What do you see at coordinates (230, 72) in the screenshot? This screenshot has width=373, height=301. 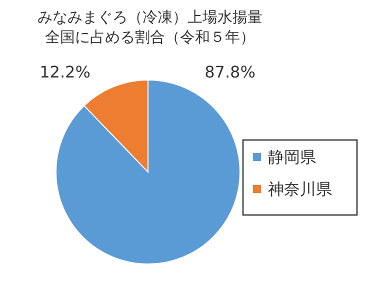 I see `data-label: 87.8%` at bounding box center [230, 72].